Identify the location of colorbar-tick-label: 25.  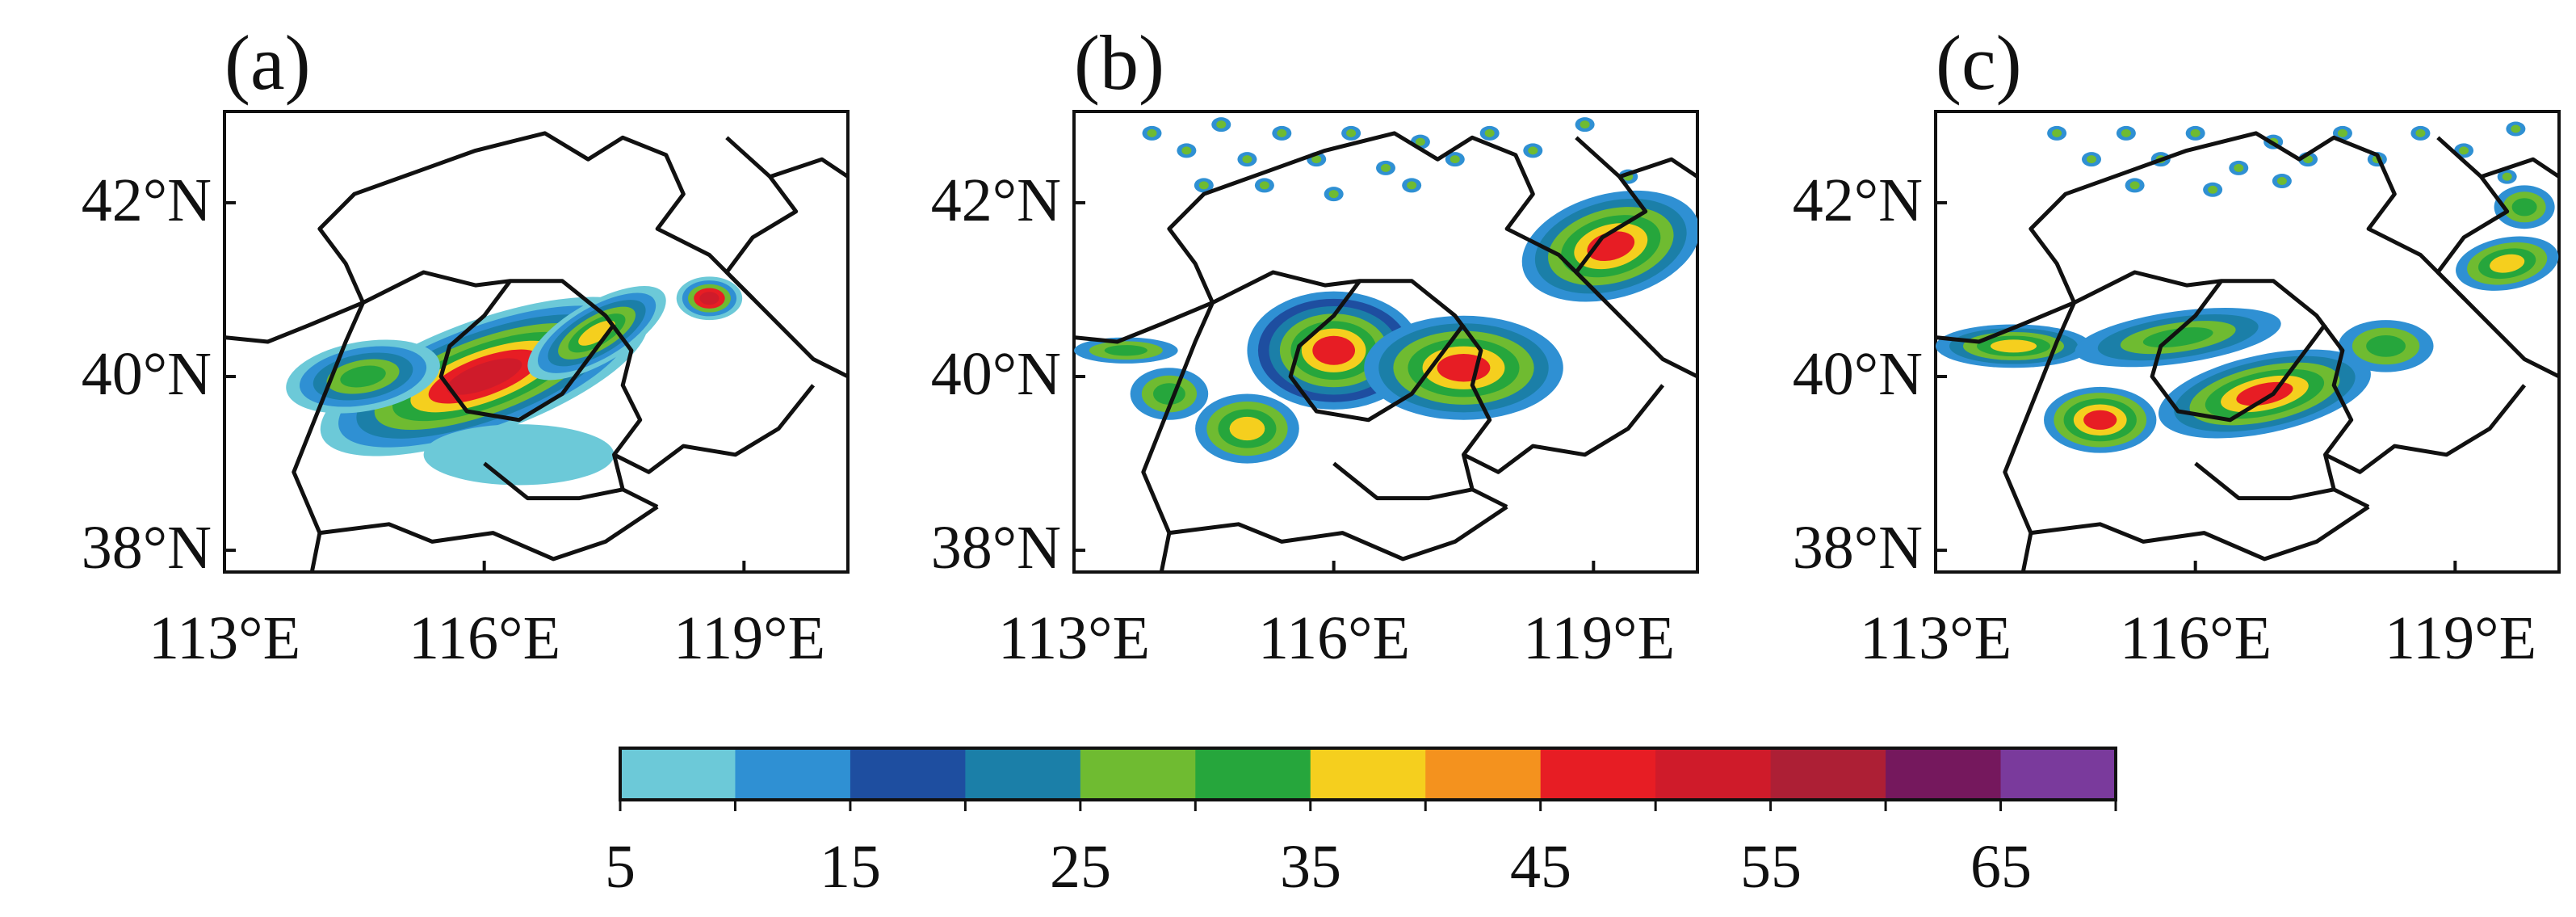
(1080, 867).